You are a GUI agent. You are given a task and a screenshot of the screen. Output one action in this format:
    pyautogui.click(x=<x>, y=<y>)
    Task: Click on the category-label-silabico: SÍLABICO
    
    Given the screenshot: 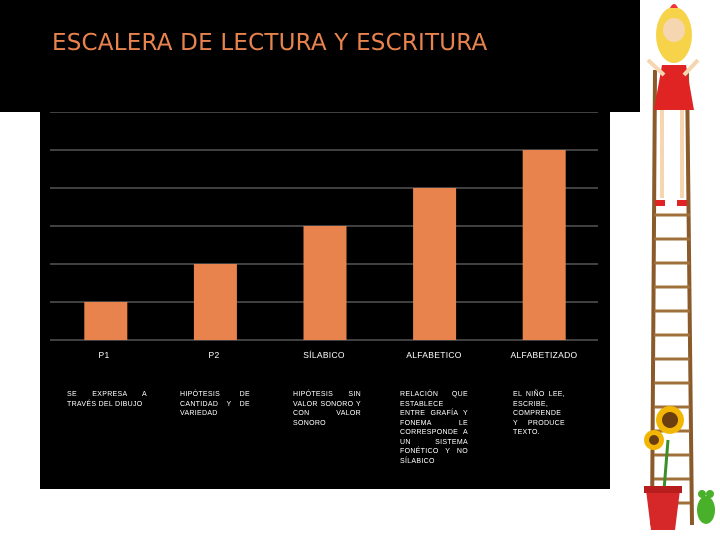 What is the action you would take?
    pyautogui.click(x=324, y=355)
    